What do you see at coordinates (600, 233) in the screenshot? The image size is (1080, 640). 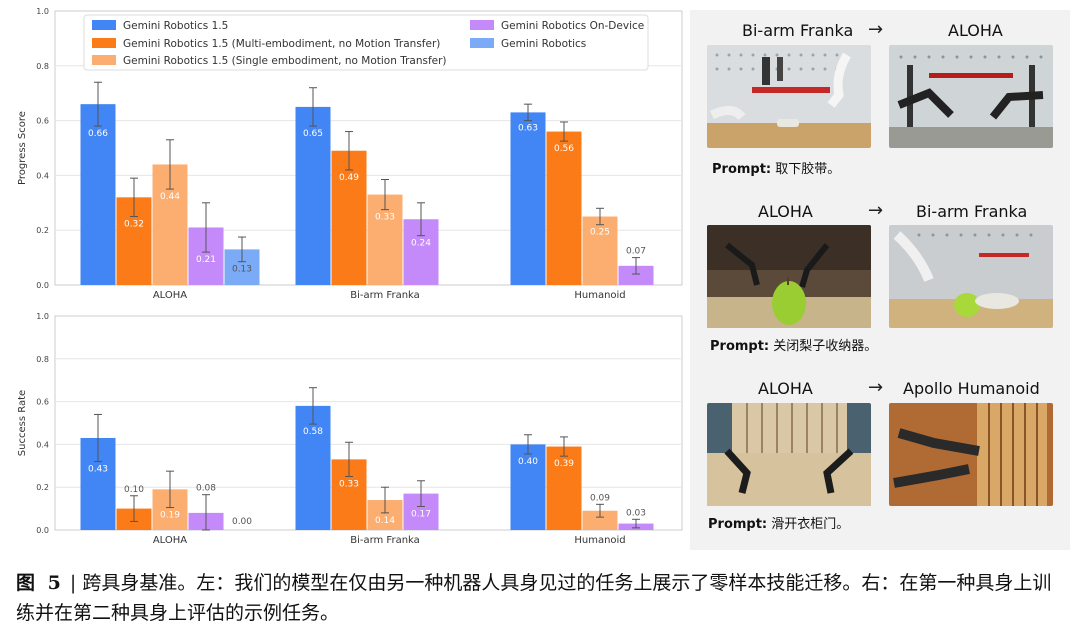 I see `progress-data-label: 0.25` at bounding box center [600, 233].